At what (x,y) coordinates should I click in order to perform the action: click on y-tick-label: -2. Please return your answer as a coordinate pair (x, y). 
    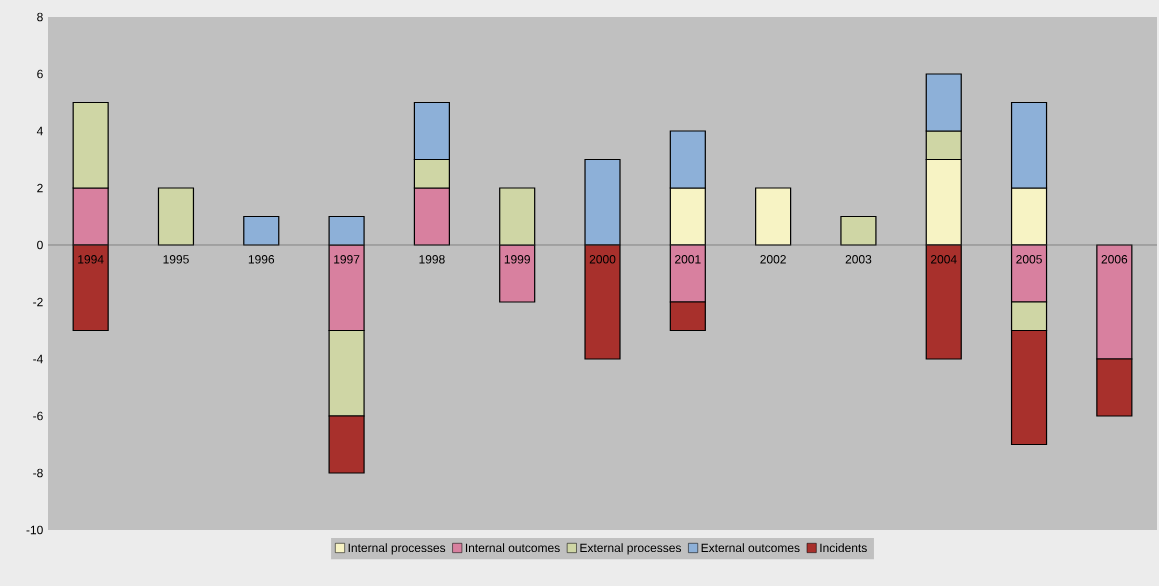
    Looking at the image, I should click on (38, 302).